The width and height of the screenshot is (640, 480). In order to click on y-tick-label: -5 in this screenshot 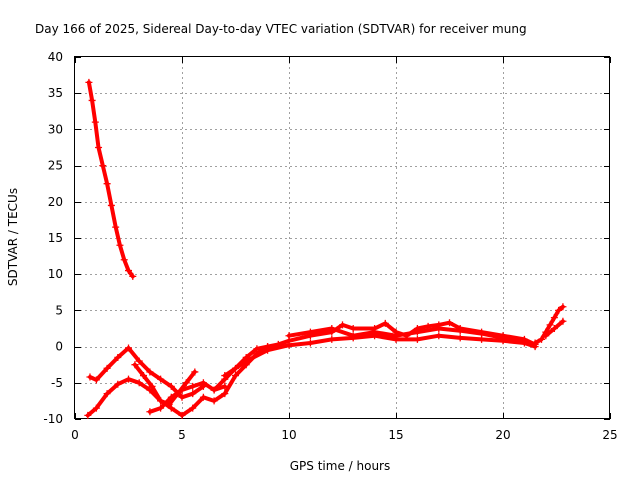, I will do `click(57, 383)`.